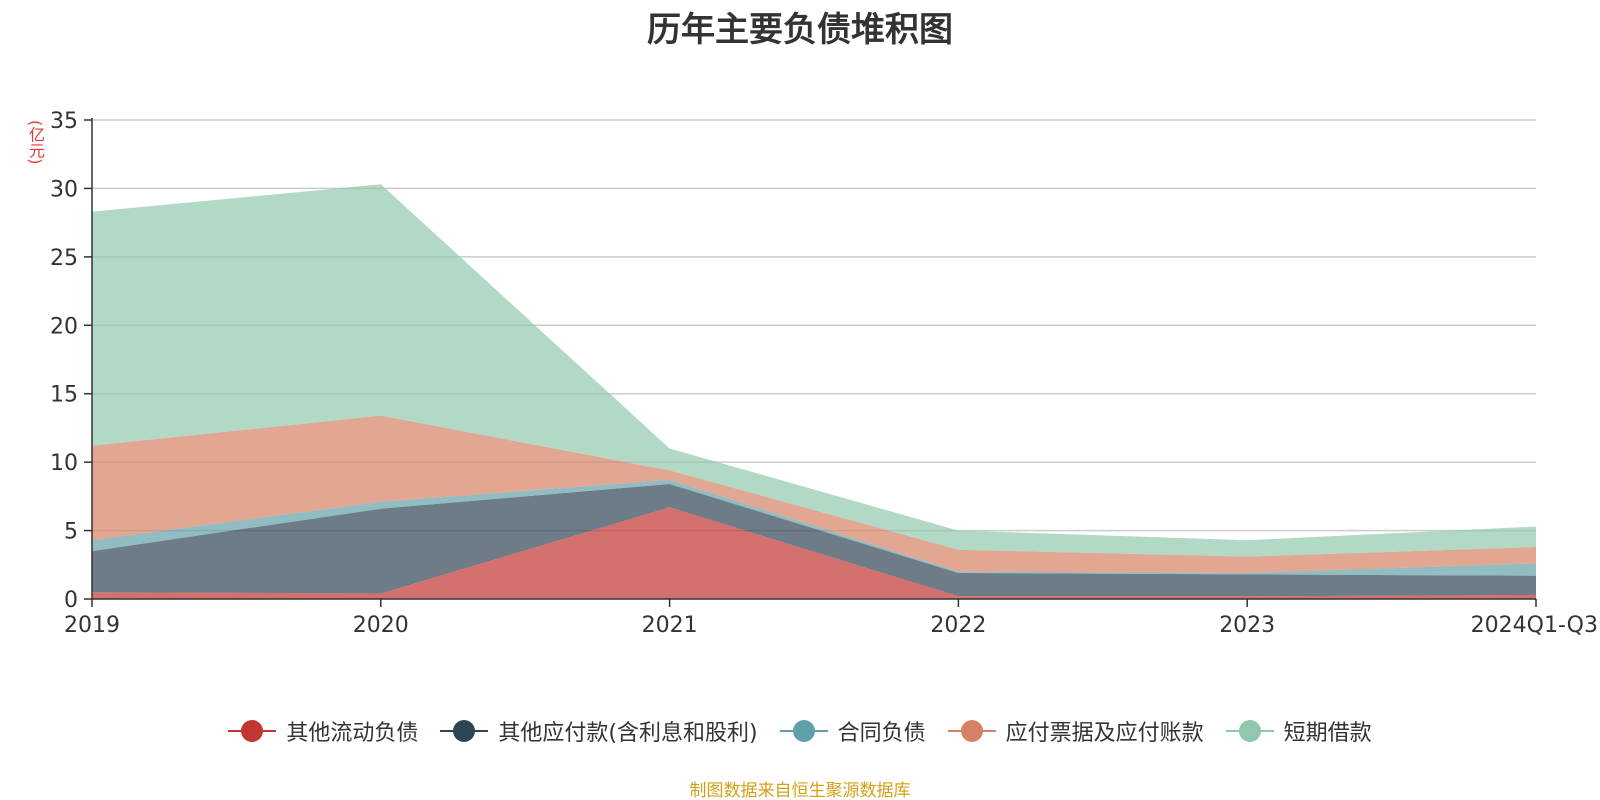  Describe the element at coordinates (1247, 625) in the screenshot. I see `x-tick-label: 2023` at that location.